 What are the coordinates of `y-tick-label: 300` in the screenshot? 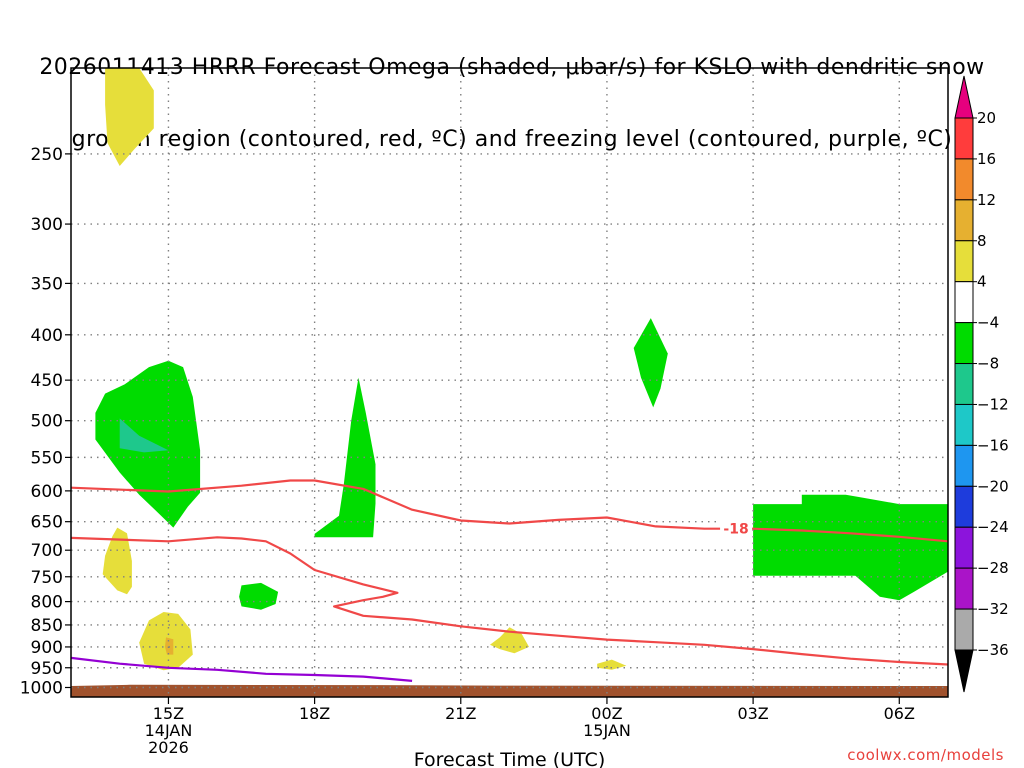 It's located at (47, 225).